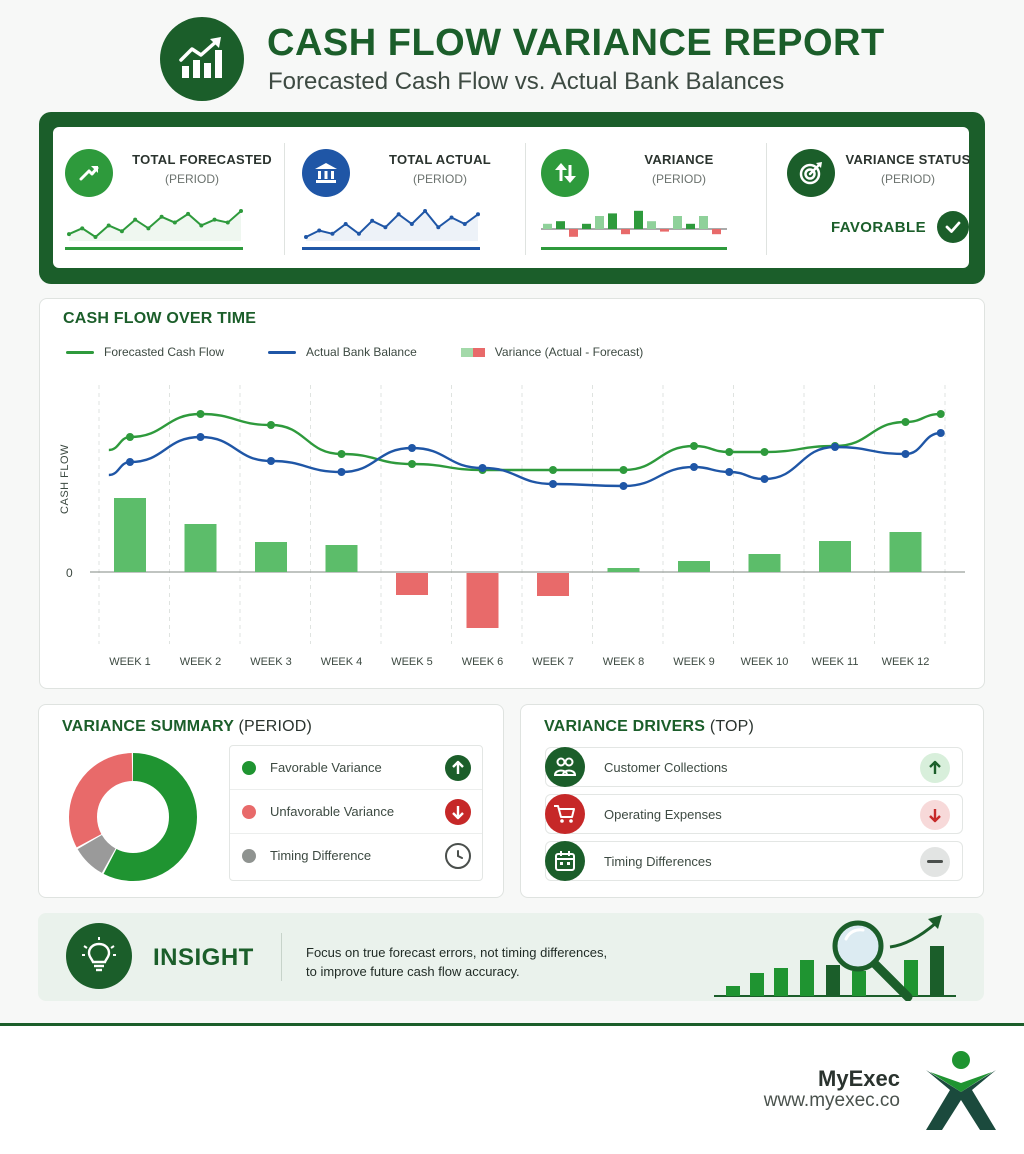  I want to click on insight-title: INSIGHT, so click(203, 957).